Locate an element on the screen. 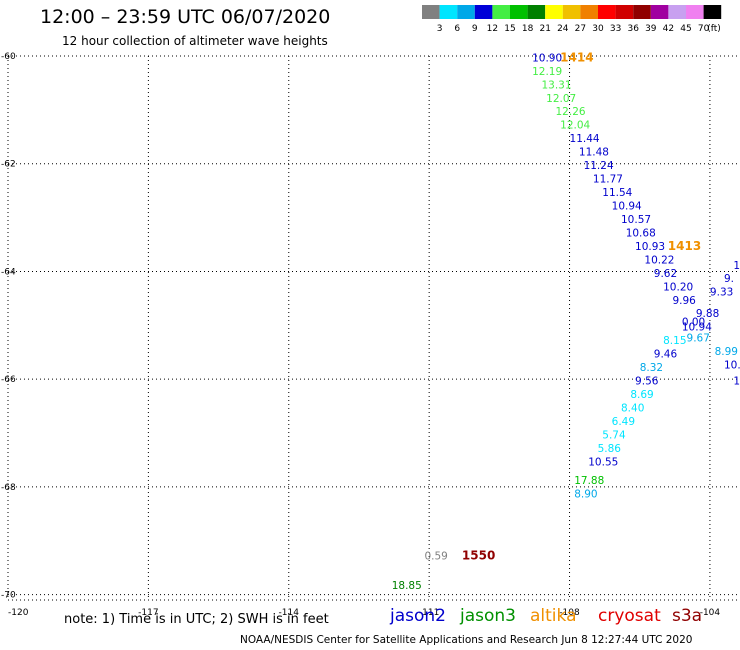 Image resolution: width=740 pixels, height=650 pixels. data-point-label: 10.20 is located at coordinates (678, 287).